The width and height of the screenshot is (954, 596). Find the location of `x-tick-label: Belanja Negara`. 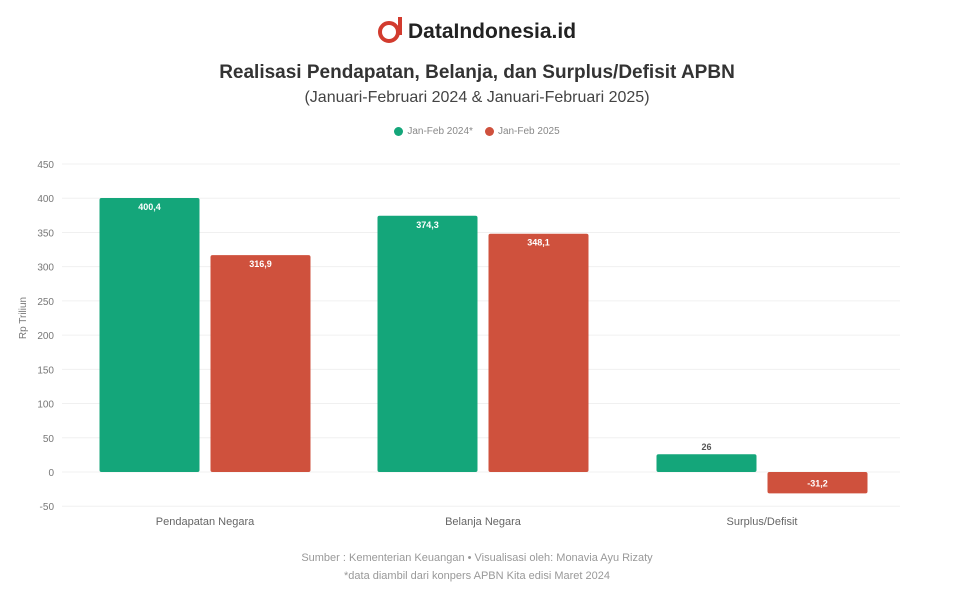

x-tick-label: Belanja Negara is located at coordinates (483, 522).